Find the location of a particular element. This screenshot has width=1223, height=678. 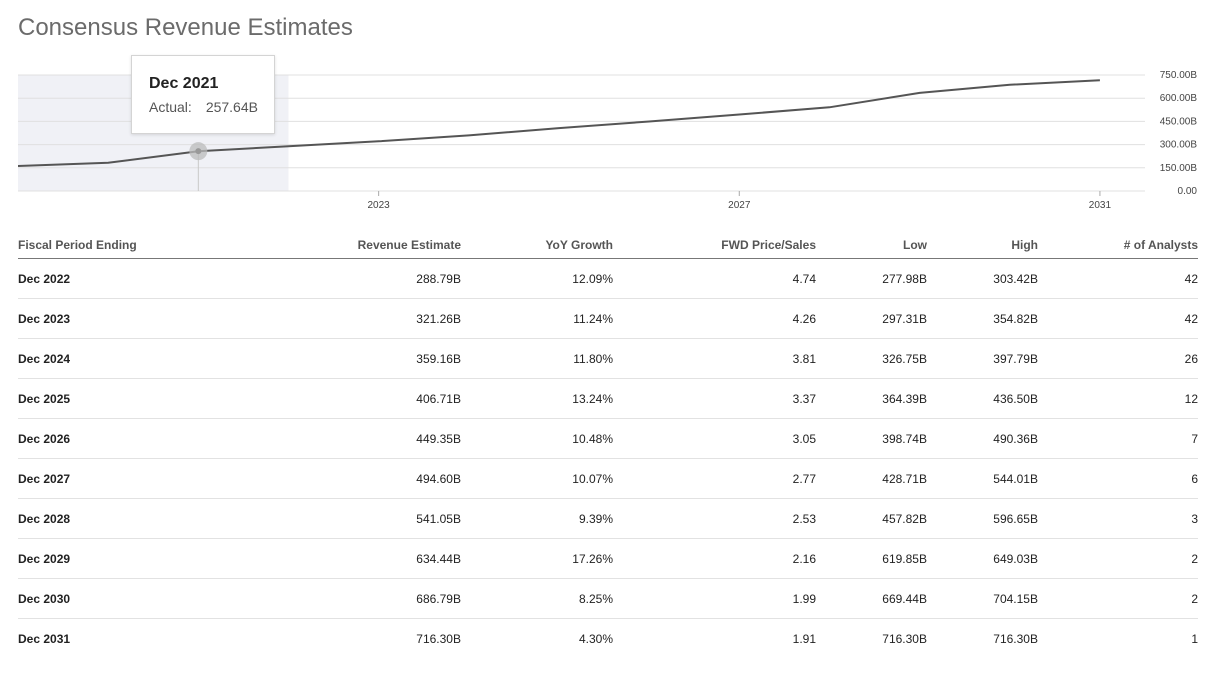

page-title: Consensus Revenue Estimates is located at coordinates (185, 27).